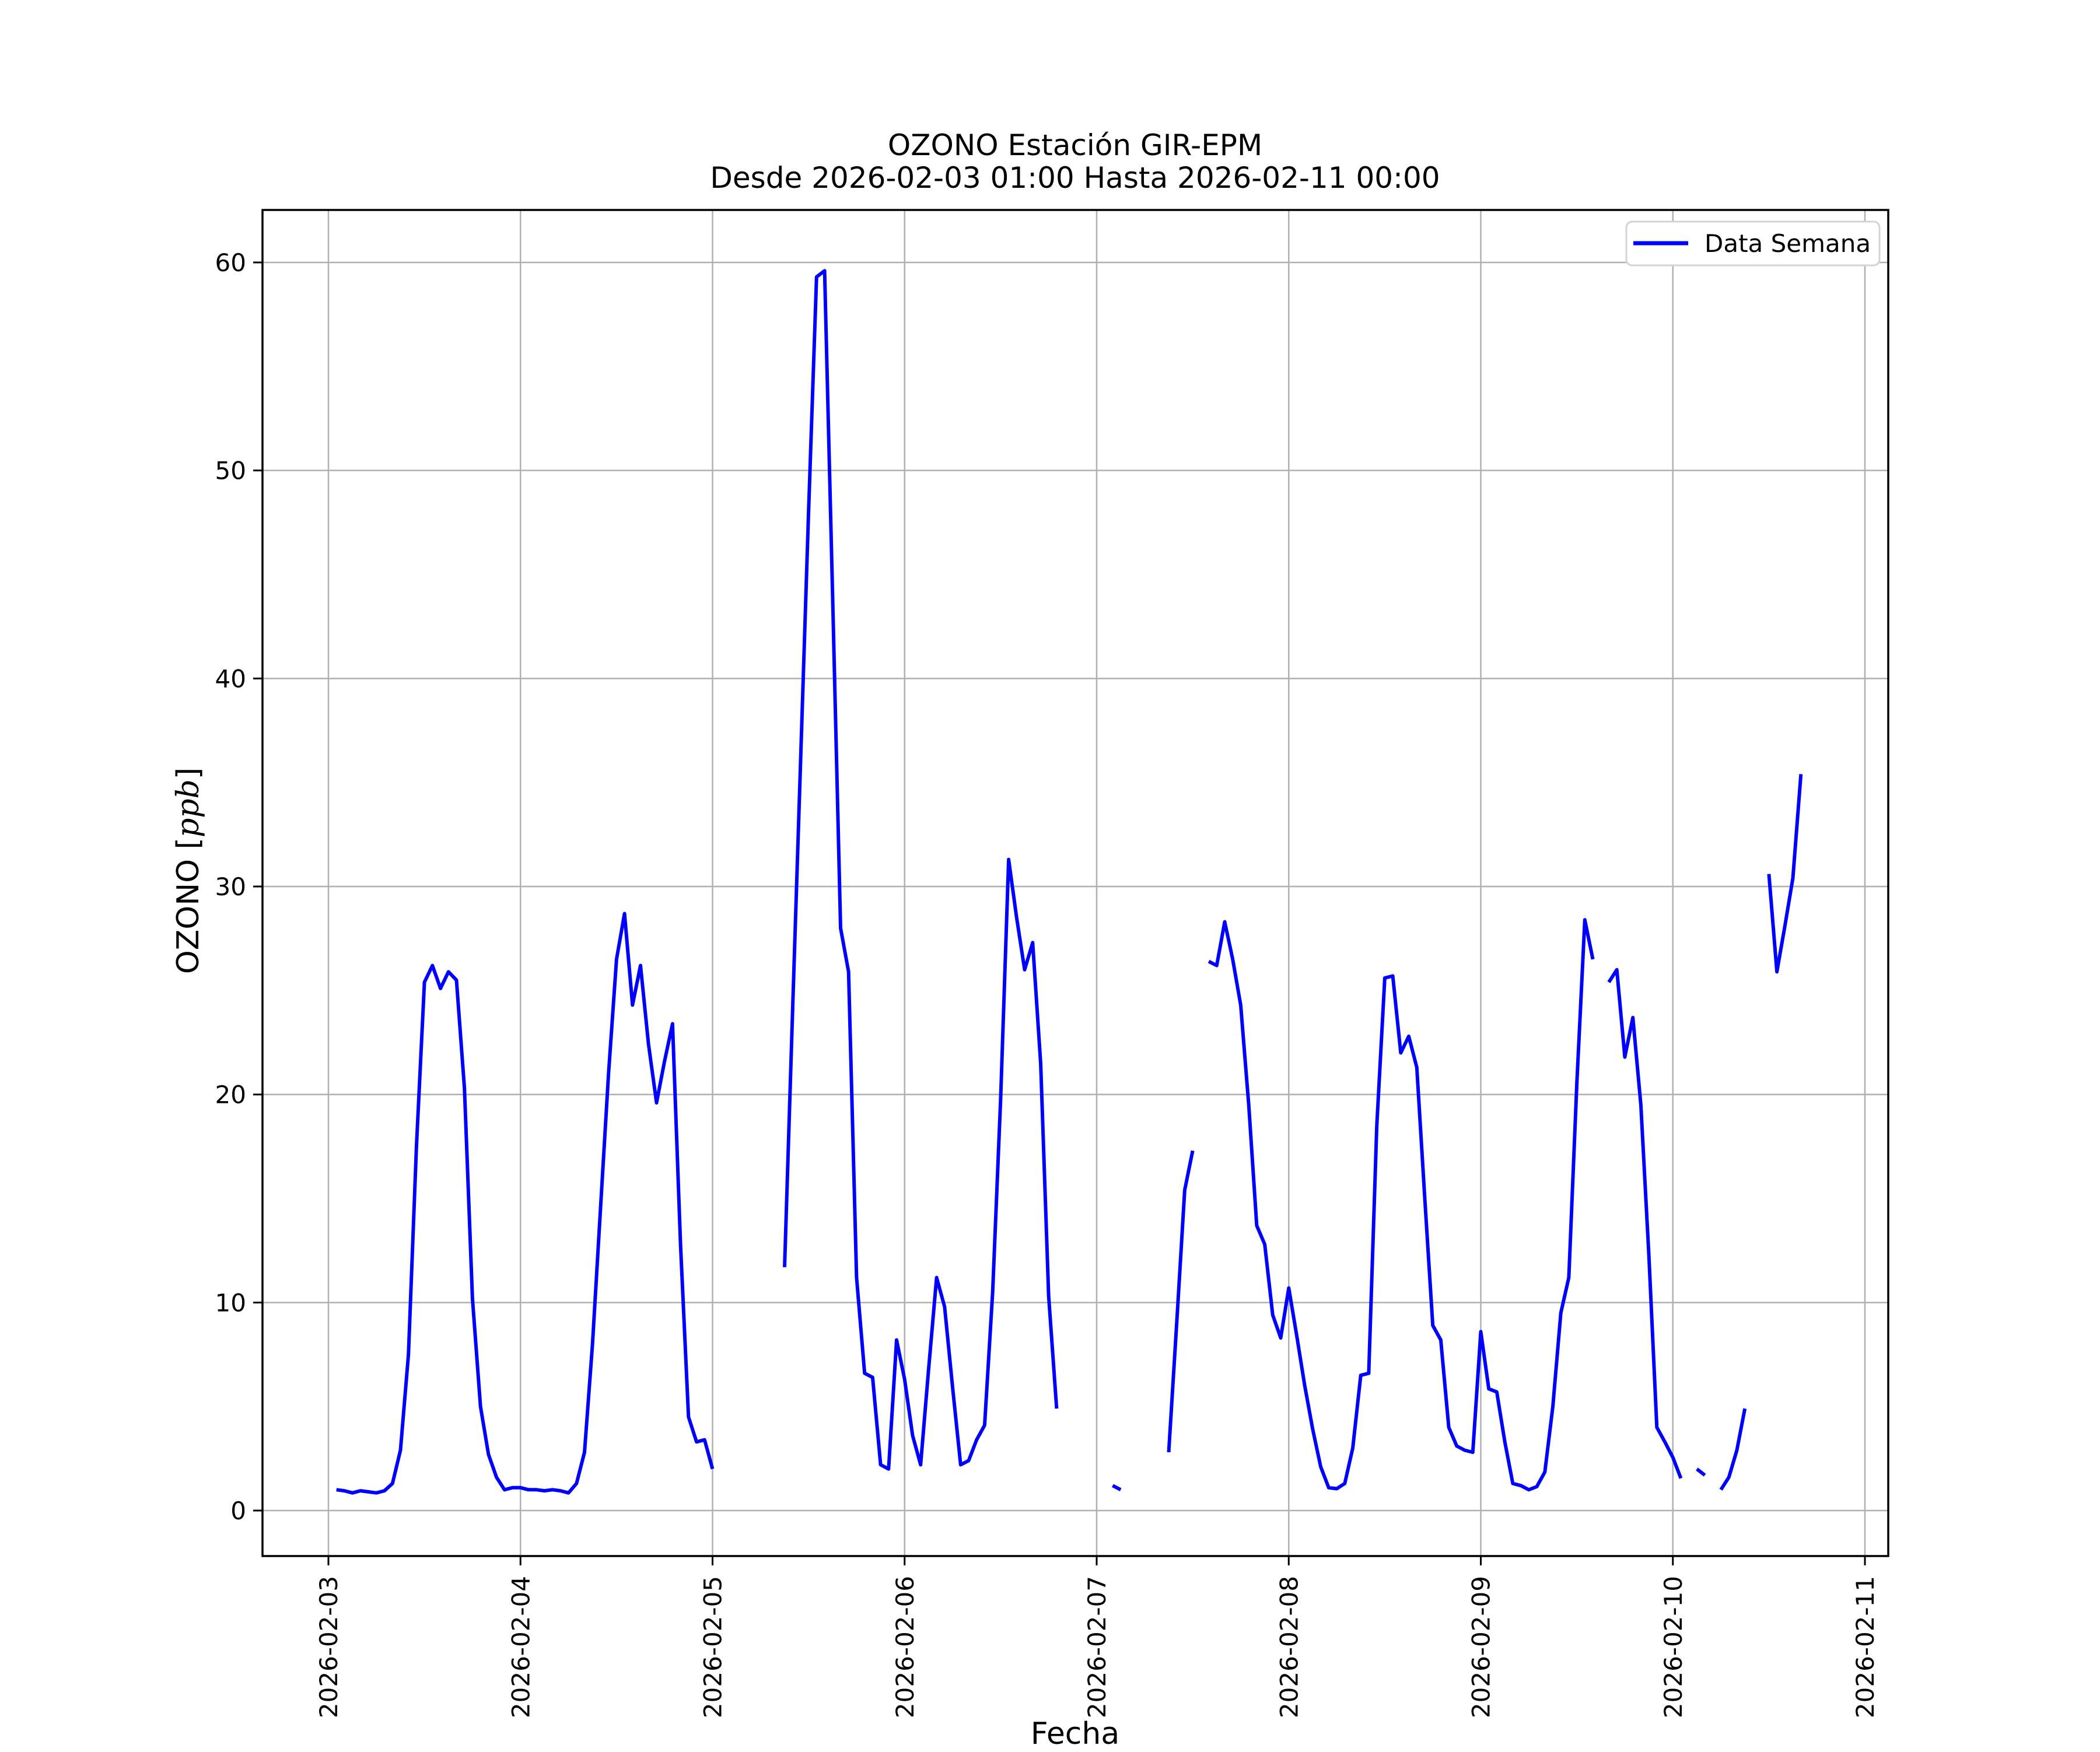  What do you see at coordinates (230, 262) in the screenshot?
I see `y-tick-label: 60` at bounding box center [230, 262].